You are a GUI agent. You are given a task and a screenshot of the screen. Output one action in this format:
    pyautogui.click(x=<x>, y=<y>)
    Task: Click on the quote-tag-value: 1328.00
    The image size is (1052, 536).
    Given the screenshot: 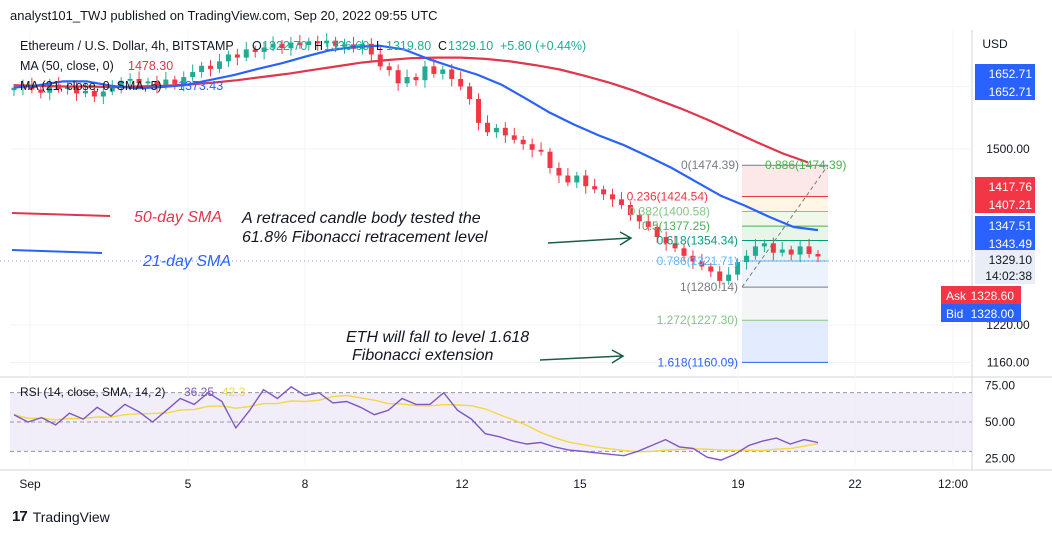 What is the action you would take?
    pyautogui.click(x=993, y=314)
    